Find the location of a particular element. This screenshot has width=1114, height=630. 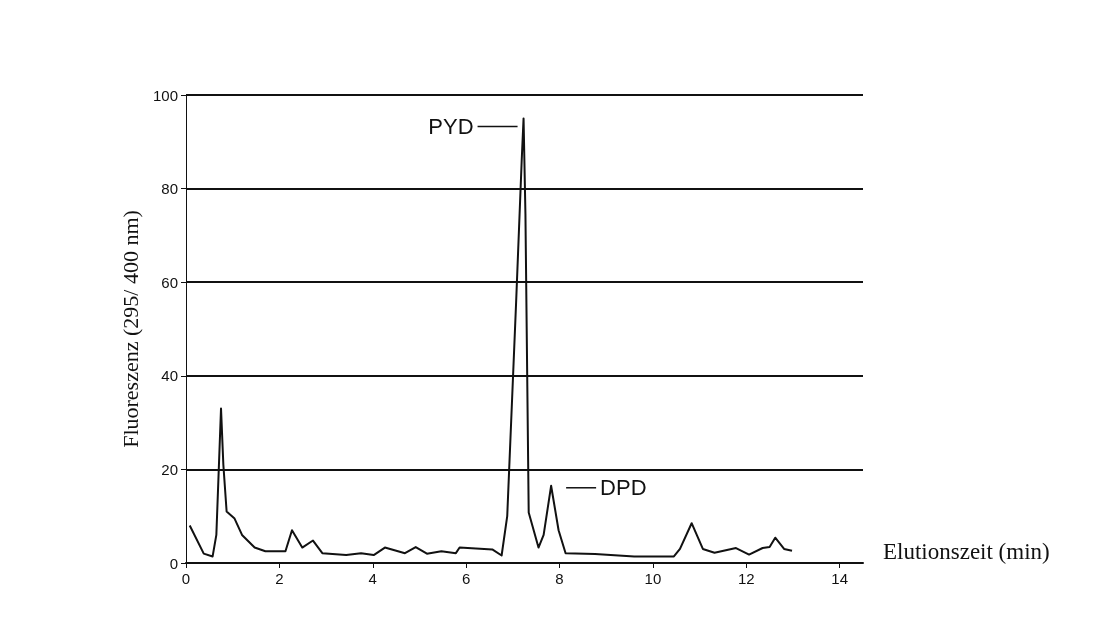

y-tick-label: 20 is located at coordinates (169, 469).